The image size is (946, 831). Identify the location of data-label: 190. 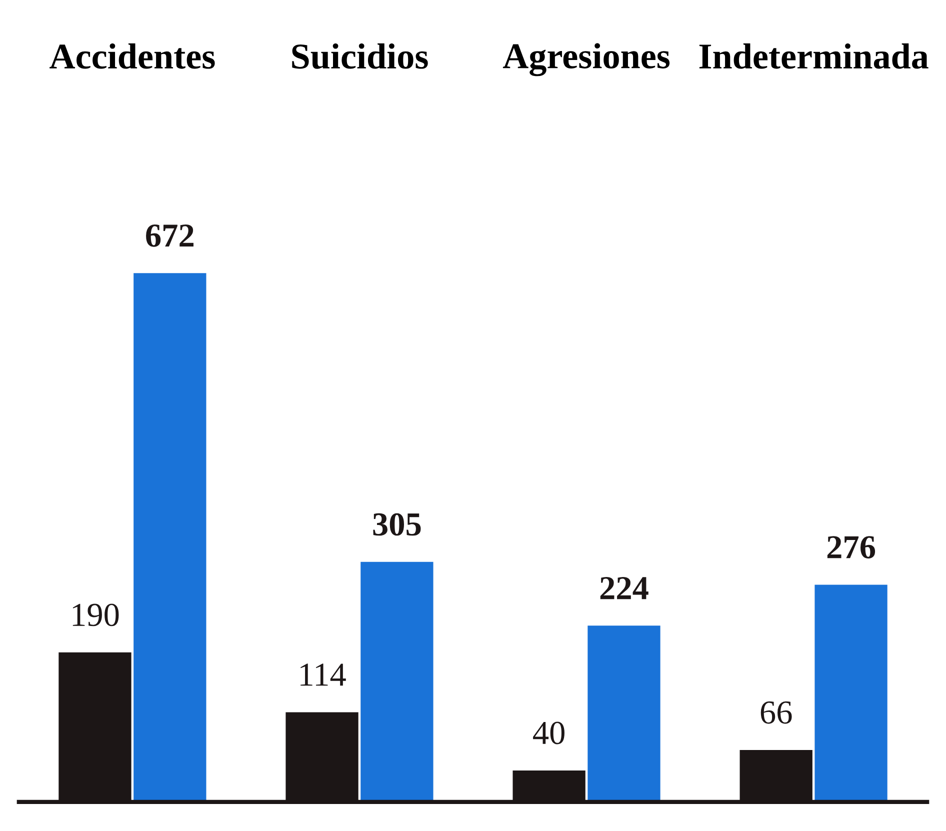
(95, 615).